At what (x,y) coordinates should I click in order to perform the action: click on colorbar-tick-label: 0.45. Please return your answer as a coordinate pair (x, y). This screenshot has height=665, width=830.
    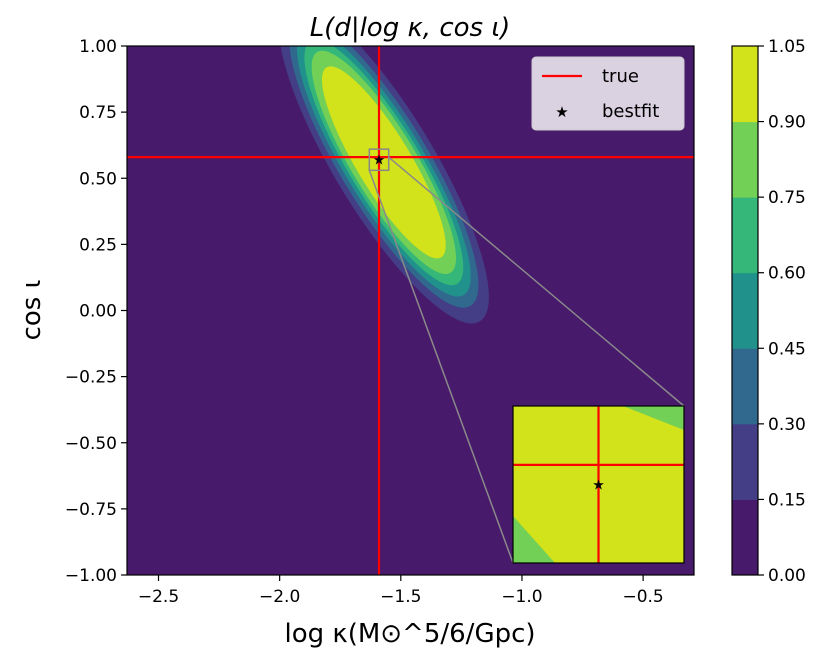
    Looking at the image, I should click on (787, 349).